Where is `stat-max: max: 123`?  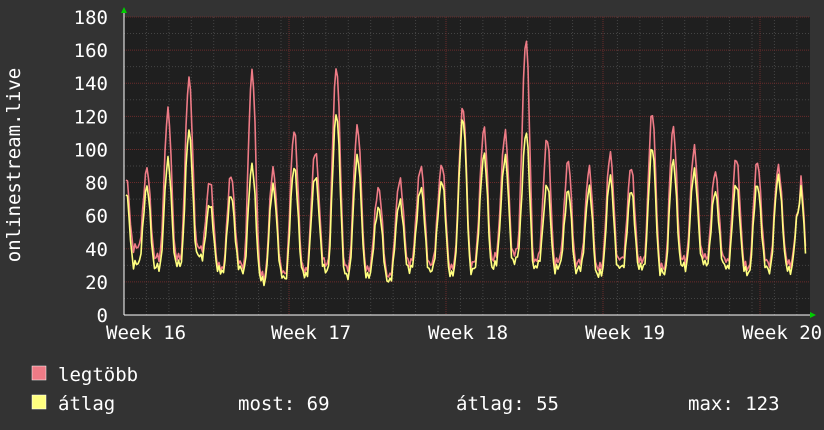 stat-max: max: 123 is located at coordinates (734, 404).